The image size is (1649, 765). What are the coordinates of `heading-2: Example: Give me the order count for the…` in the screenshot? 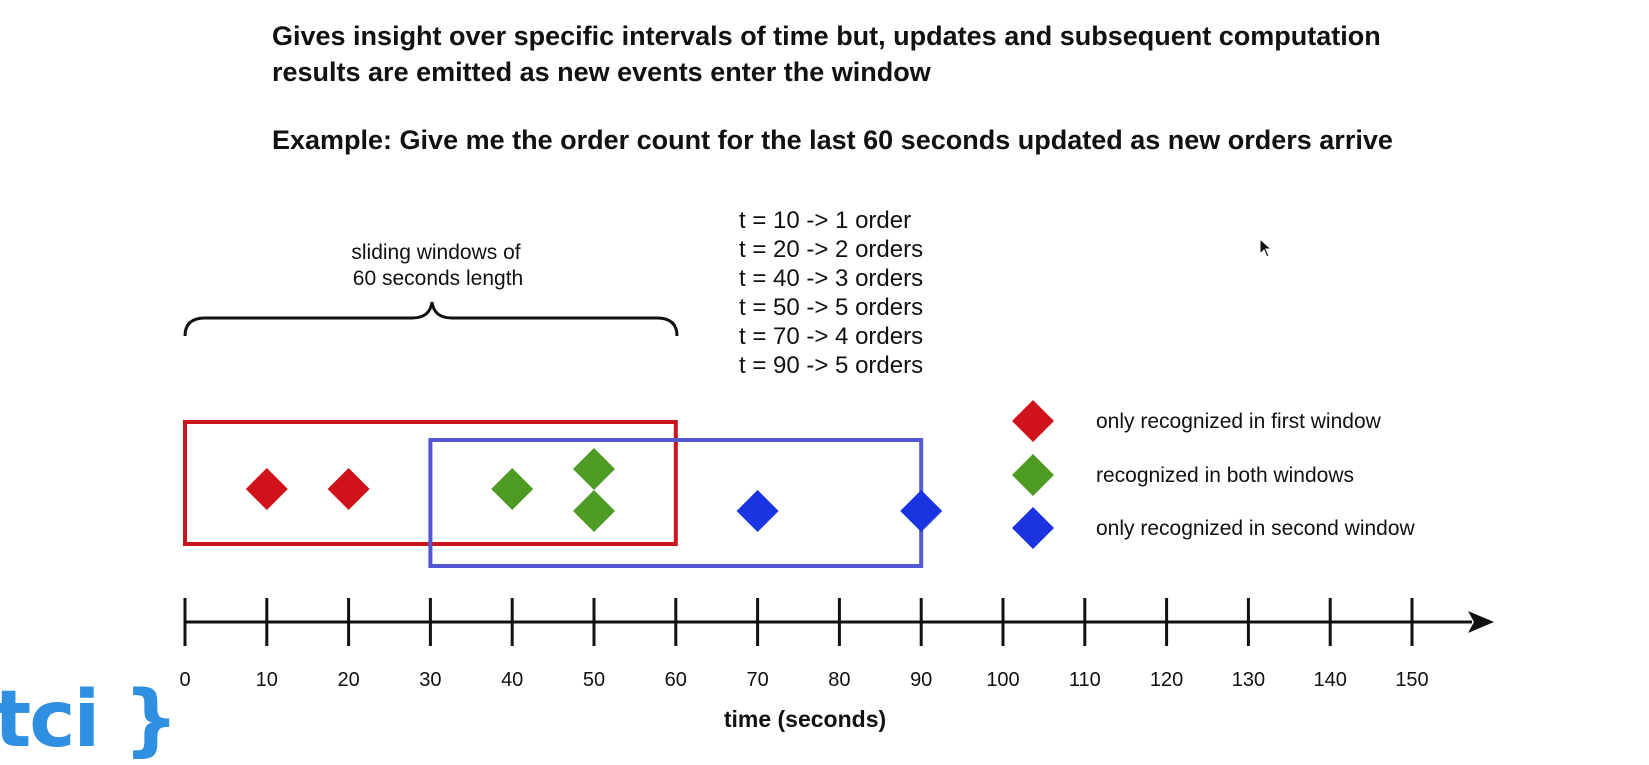 It's located at (832, 140).